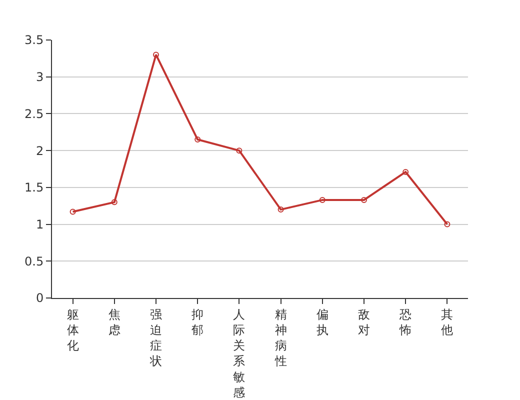 This screenshot has height=400, width=520. Describe the element at coordinates (34, 187) in the screenshot. I see `y-tick-label: 1.5` at that location.